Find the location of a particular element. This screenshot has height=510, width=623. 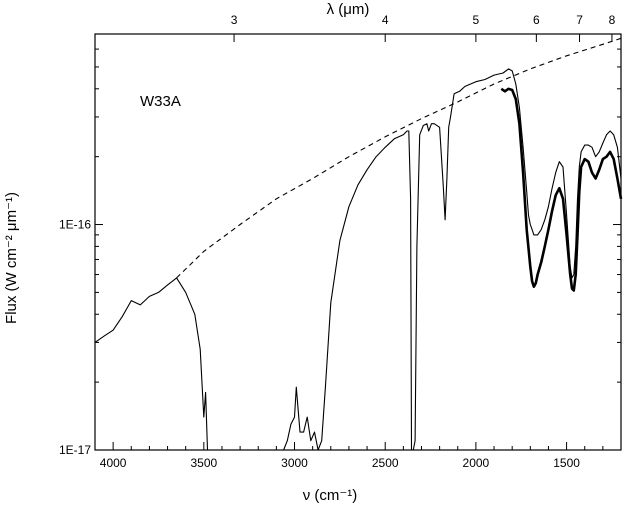

annotation-label: W33A is located at coordinates (160, 101).